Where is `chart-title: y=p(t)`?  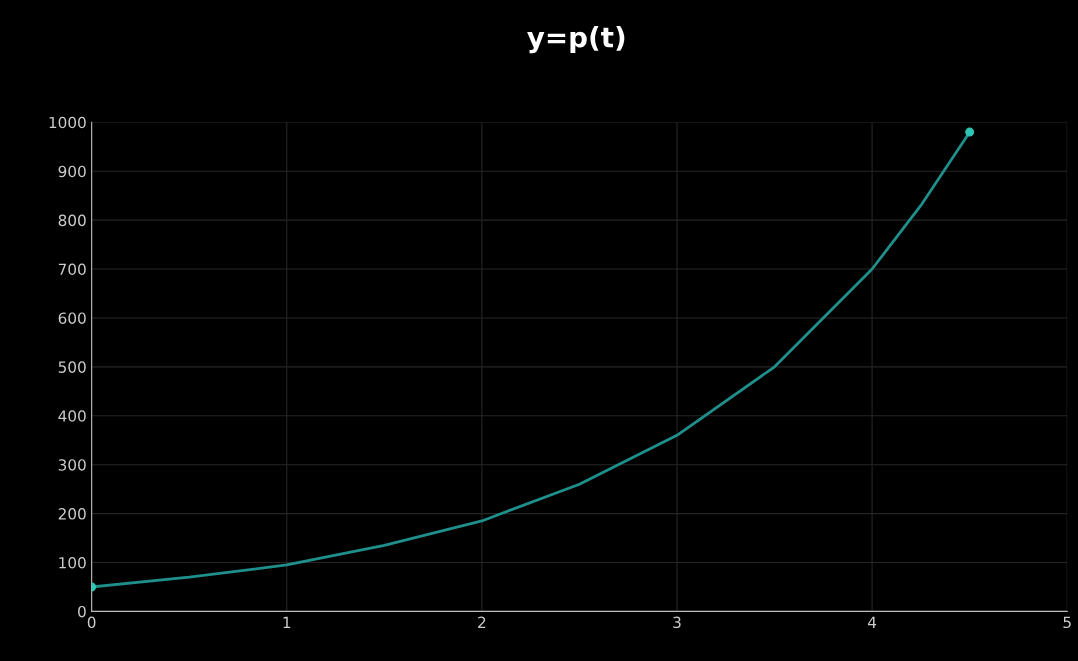
chart-title: y=p(t) is located at coordinates (576, 40).